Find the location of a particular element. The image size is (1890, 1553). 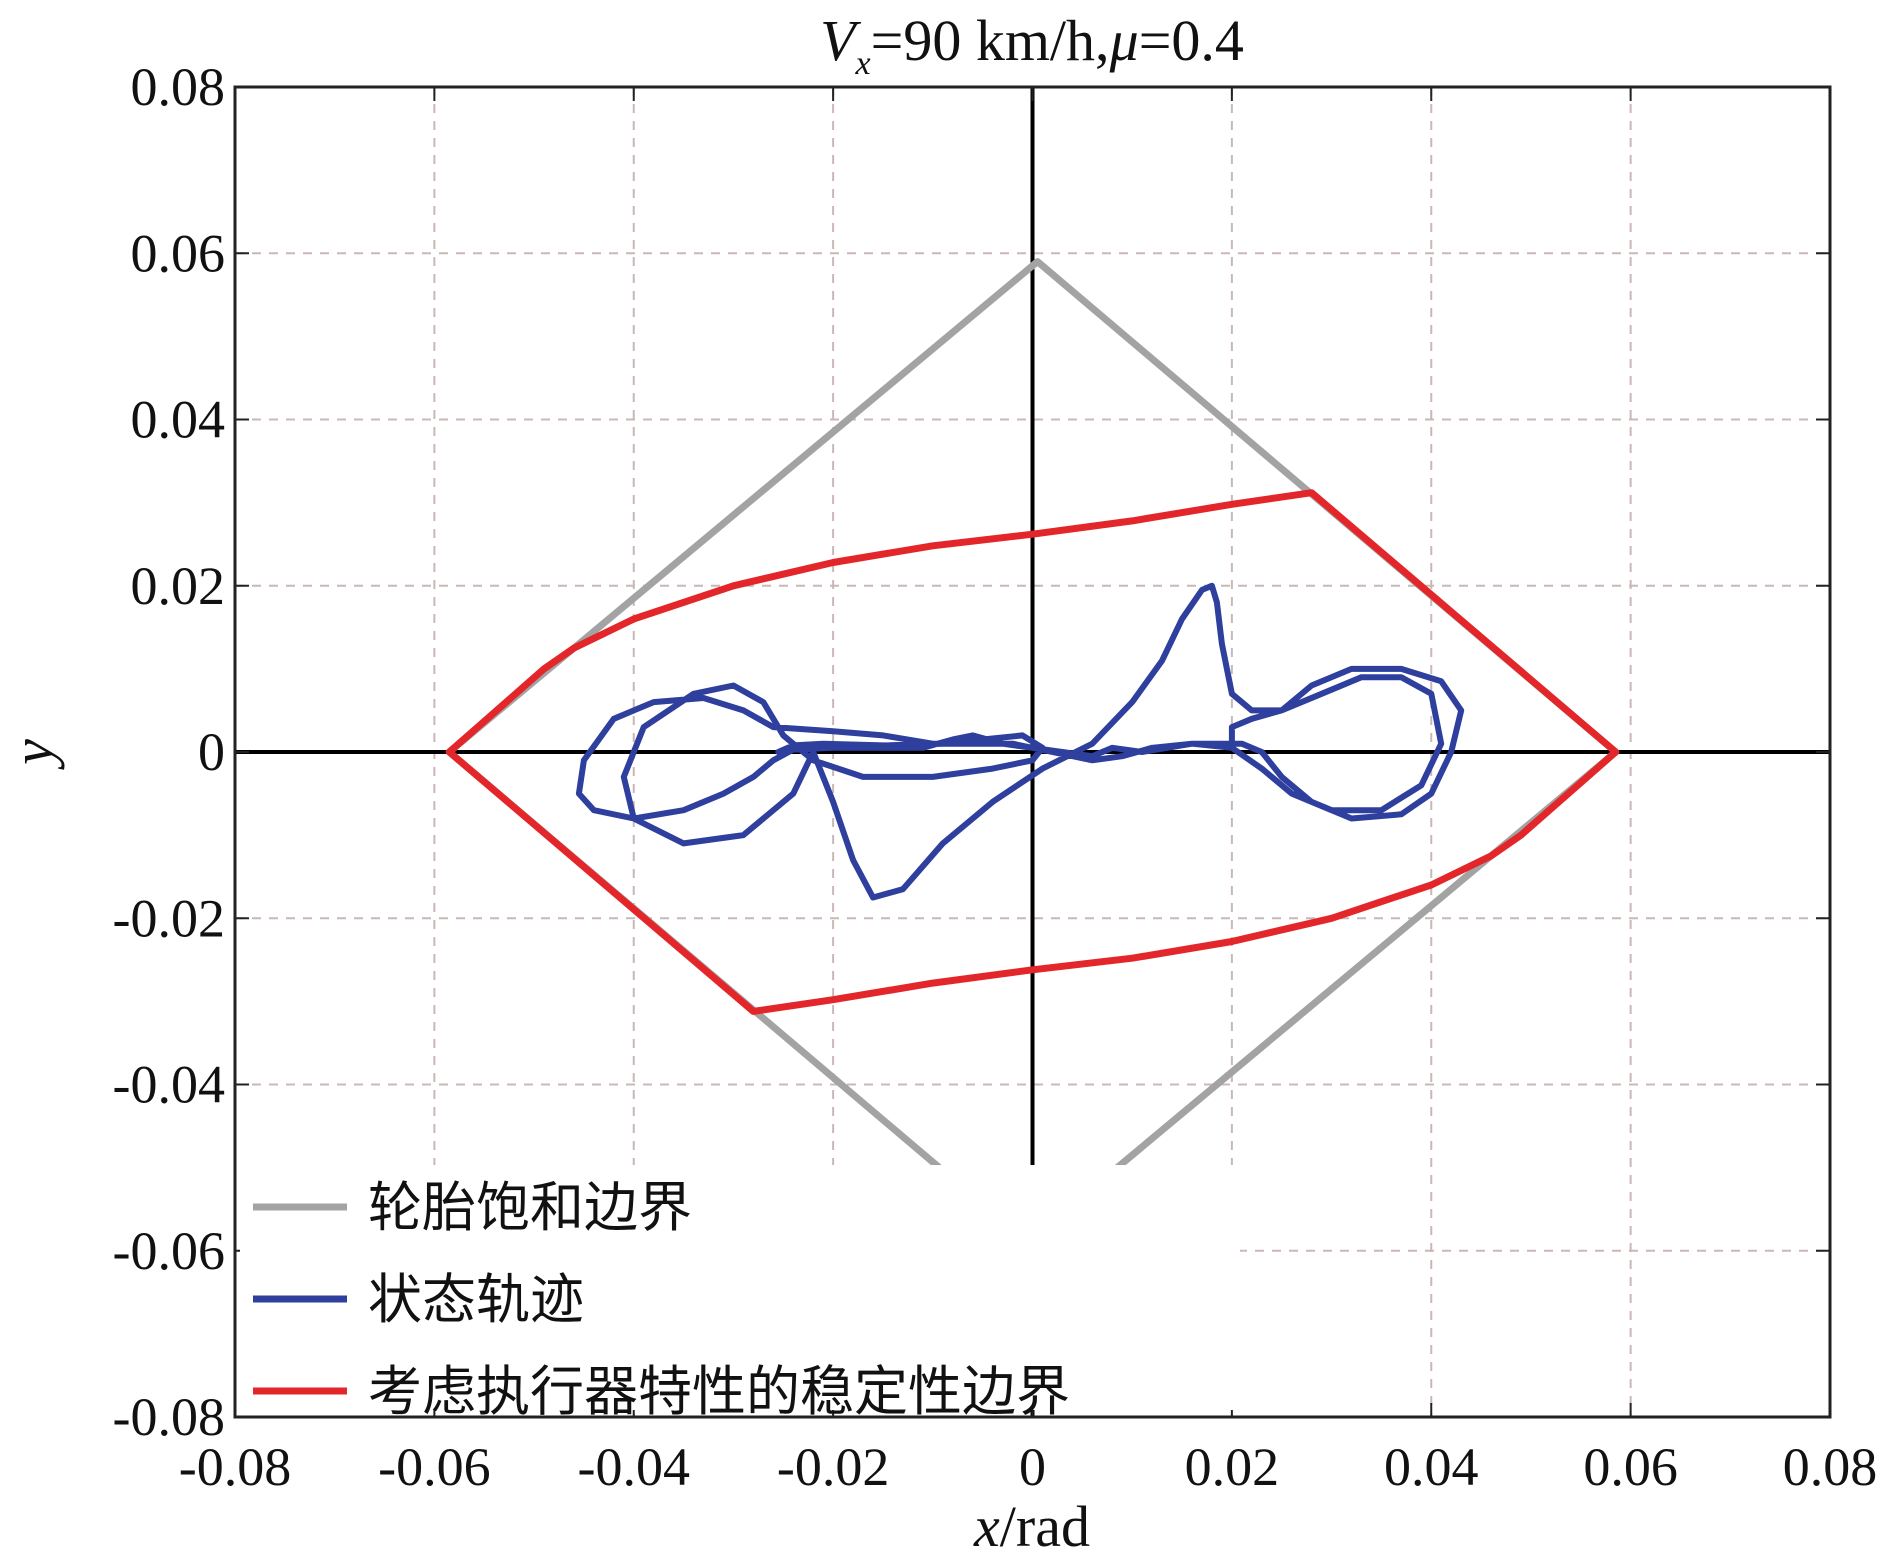

x-axis-title: x/rad is located at coordinates (1031, 1523).